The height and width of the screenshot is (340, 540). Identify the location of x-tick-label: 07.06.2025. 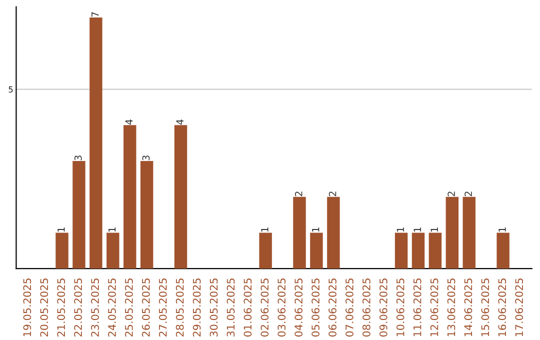
(350, 307).